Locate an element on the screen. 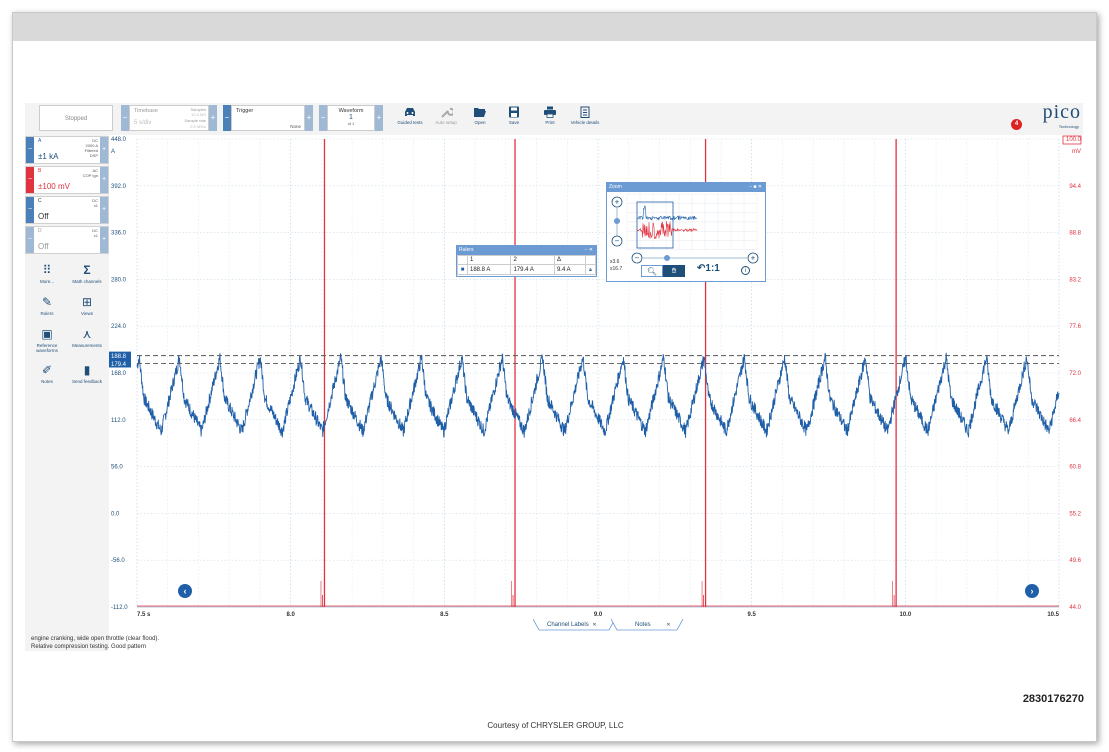 Image resolution: width=1109 pixels, height=752 pixels. send-feedback-label: Send feedback is located at coordinates (87, 381).